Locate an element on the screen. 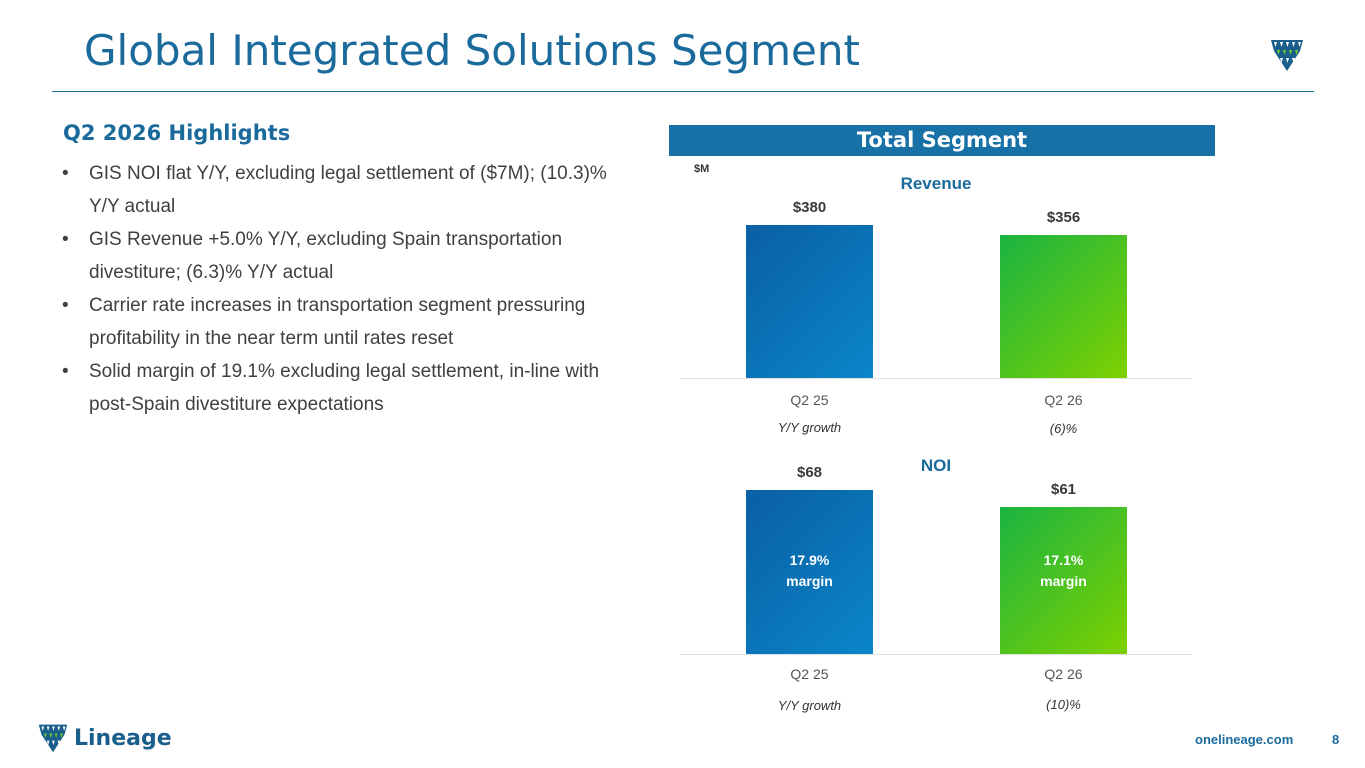 This screenshot has height=768, width=1365. lineage-logo-icon is located at coordinates (1287, 55).